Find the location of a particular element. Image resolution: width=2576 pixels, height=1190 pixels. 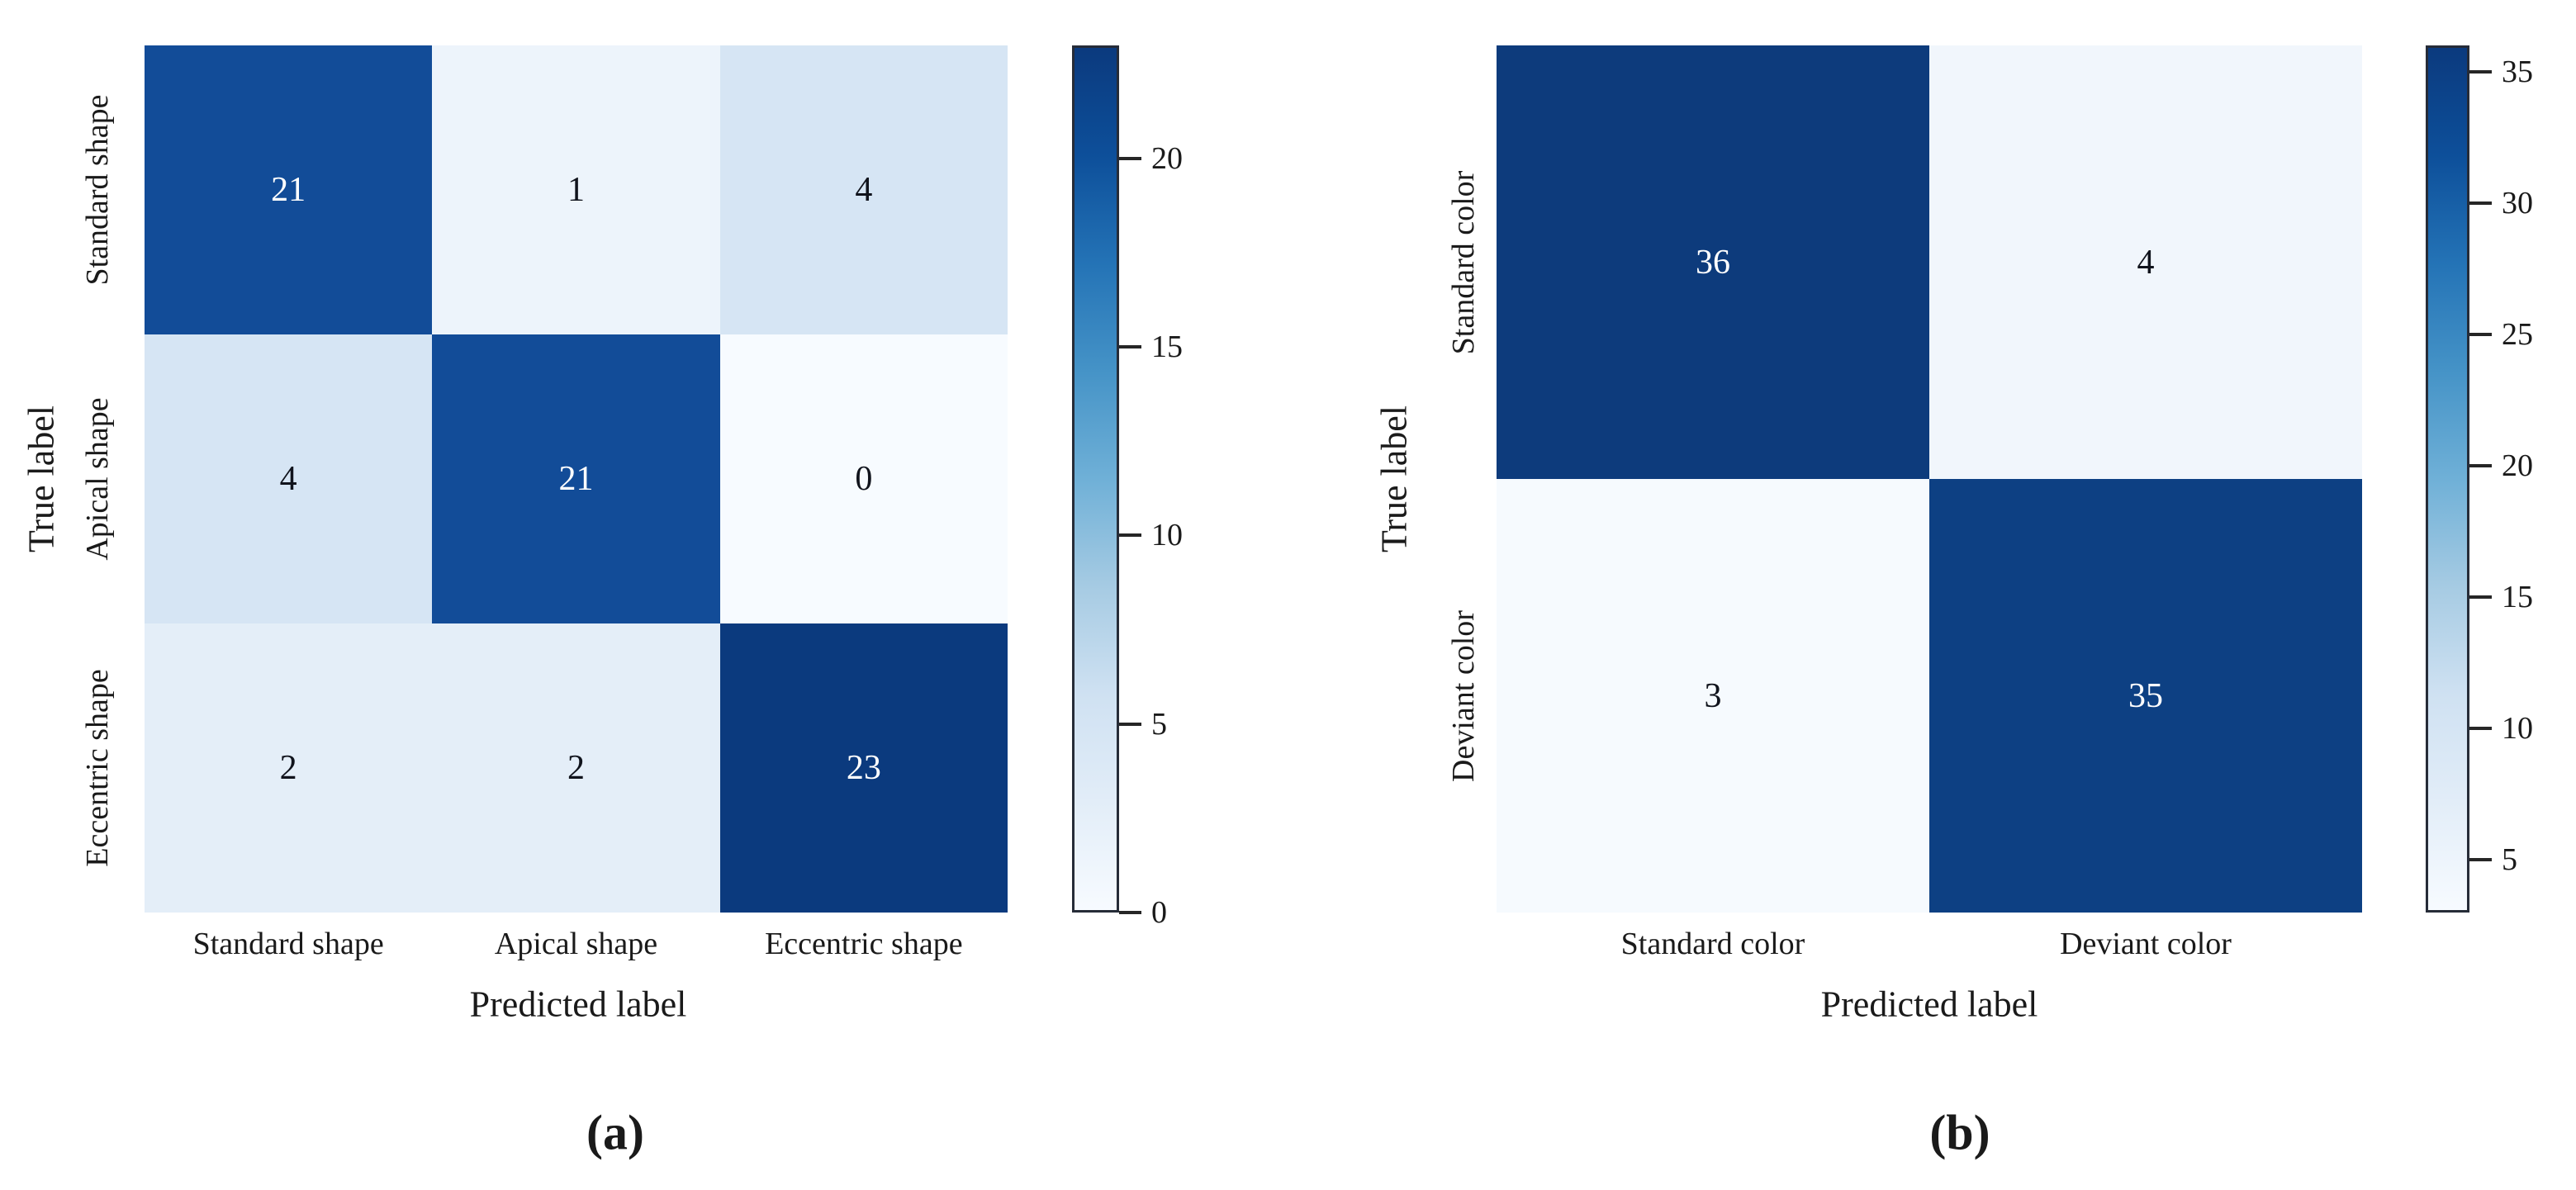

matrix-cell: 23 is located at coordinates (863, 768).